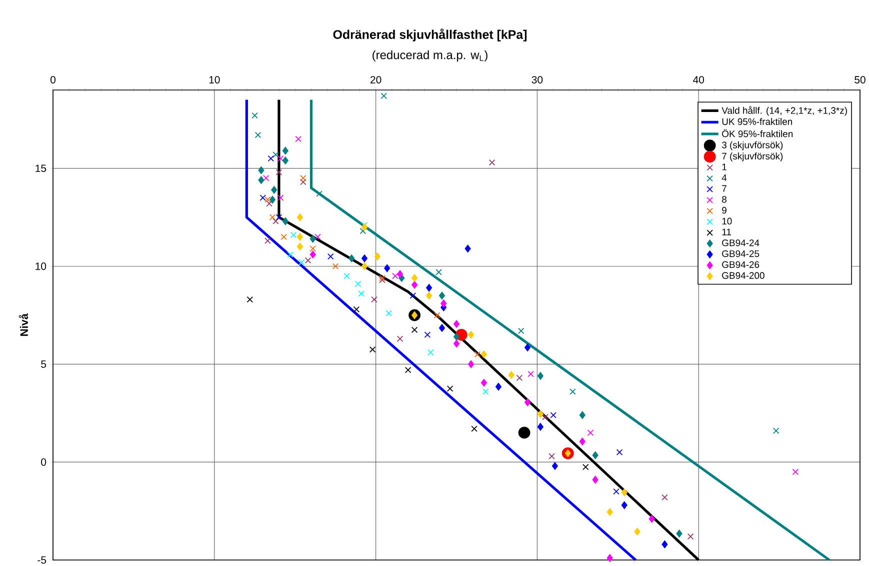  What do you see at coordinates (726, 232) in the screenshot?
I see `legend-label: 11` at bounding box center [726, 232].